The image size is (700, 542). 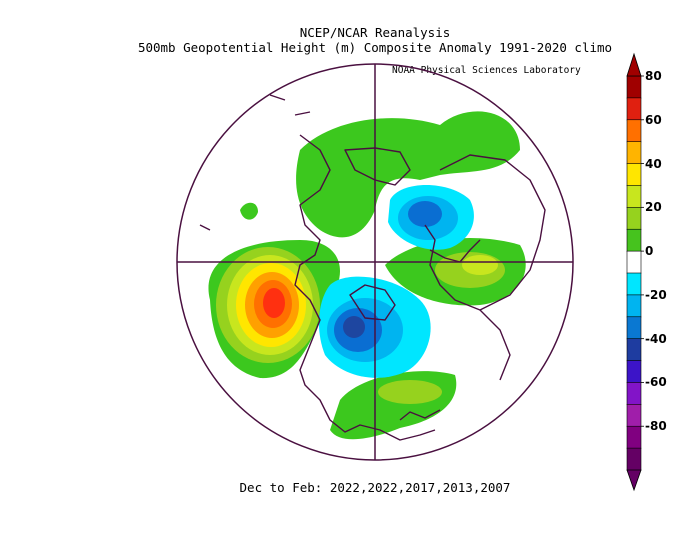 What do you see at coordinates (653, 163) in the screenshot?
I see `colorbar-label: 40` at bounding box center [653, 163].